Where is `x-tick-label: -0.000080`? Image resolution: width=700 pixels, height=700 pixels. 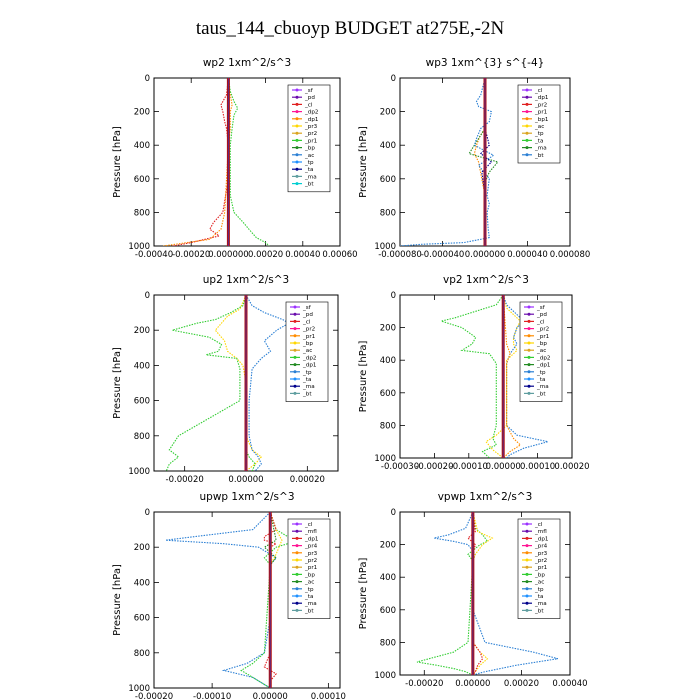
x-tick-label: -0.000080 is located at coordinates (400, 255).